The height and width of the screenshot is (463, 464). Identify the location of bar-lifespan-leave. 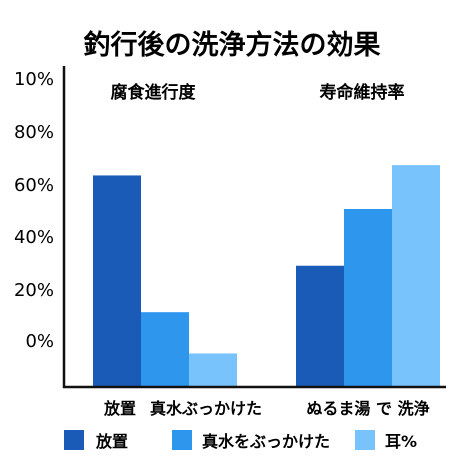
(320, 326).